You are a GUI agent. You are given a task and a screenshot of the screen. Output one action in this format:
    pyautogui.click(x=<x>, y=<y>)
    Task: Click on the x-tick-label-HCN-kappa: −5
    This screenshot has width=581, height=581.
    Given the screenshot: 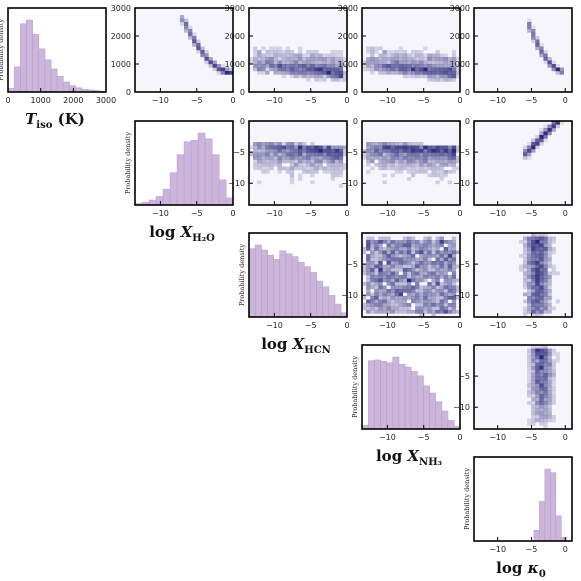 What is the action you would take?
    pyautogui.click(x=532, y=325)
    